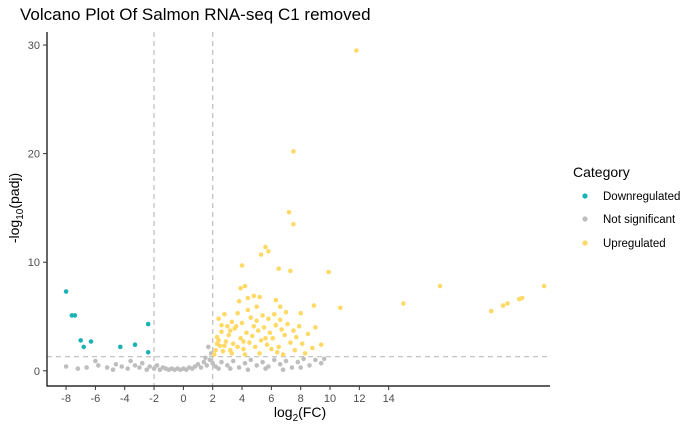 This screenshot has width=700, height=437. Describe the element at coordinates (641, 197) in the screenshot. I see `legend-label-downregulated: Downregulated` at that location.